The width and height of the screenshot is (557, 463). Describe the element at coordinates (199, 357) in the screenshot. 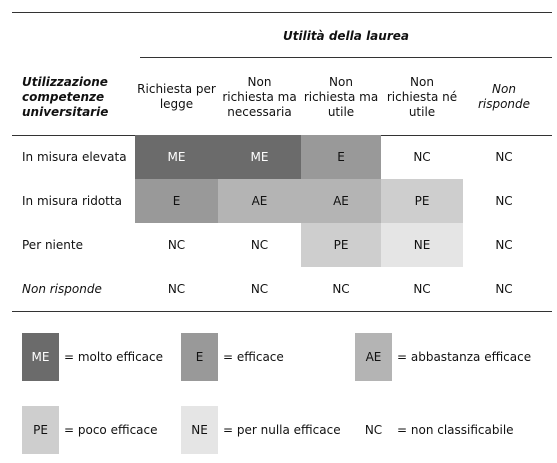

I see `legend-swatch: E` at that location.